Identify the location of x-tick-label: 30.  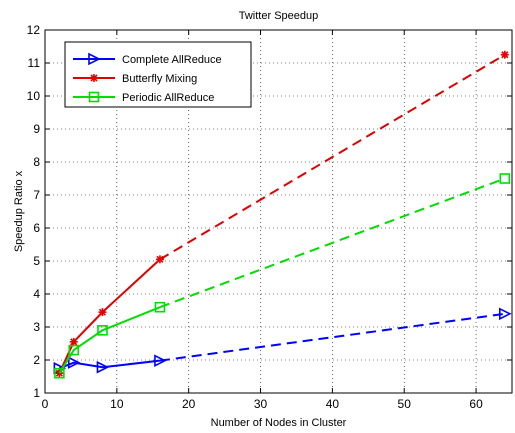
(261, 404).